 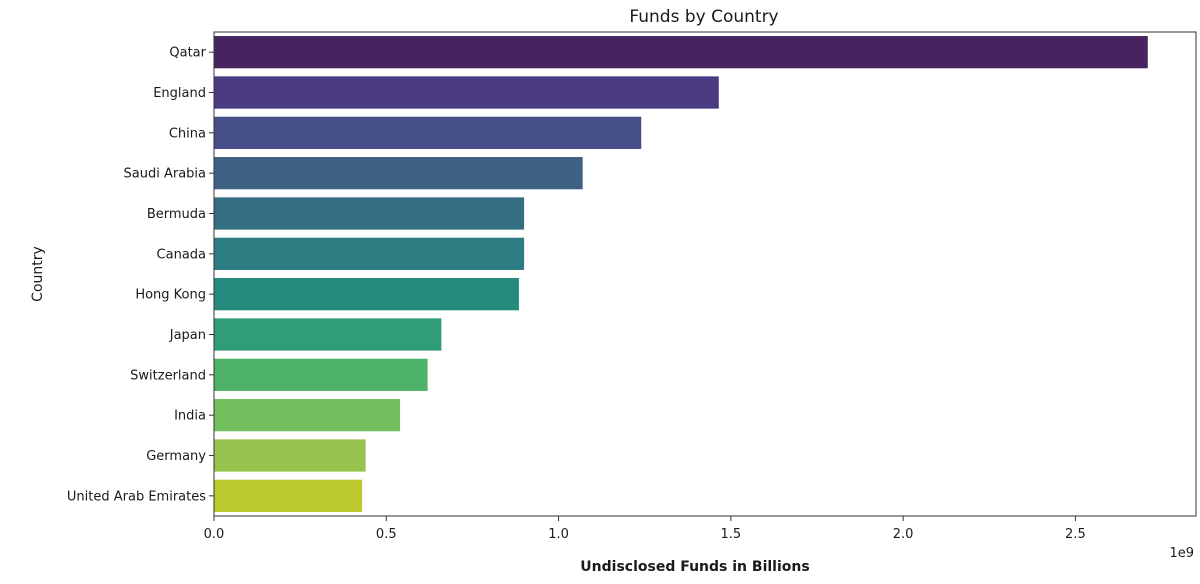 What do you see at coordinates (398, 173) in the screenshot?
I see `bar-saudi-arabia` at bounding box center [398, 173].